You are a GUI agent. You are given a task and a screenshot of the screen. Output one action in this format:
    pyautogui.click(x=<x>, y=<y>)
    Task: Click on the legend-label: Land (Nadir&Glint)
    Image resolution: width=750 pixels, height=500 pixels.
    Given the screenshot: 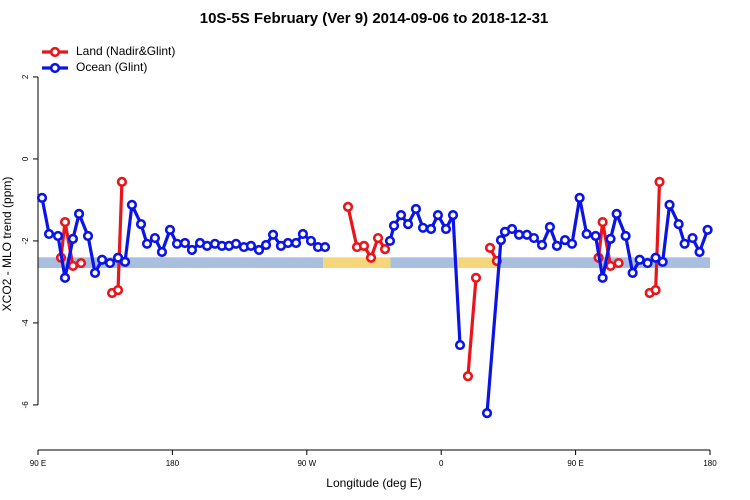 What is the action you would take?
    pyautogui.click(x=125, y=51)
    